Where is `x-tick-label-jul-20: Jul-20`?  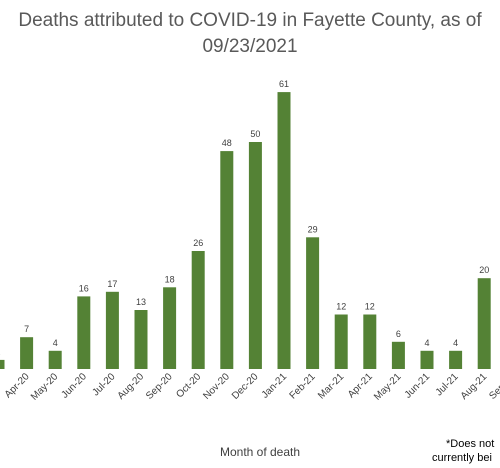
x-tick-label-jul-20: Jul-20 is located at coordinates (103, 384).